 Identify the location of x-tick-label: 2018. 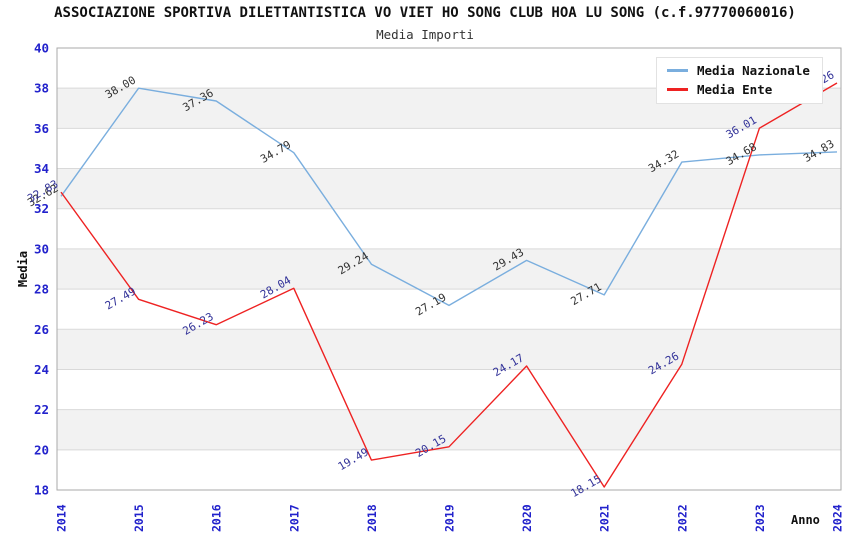
(372, 518).